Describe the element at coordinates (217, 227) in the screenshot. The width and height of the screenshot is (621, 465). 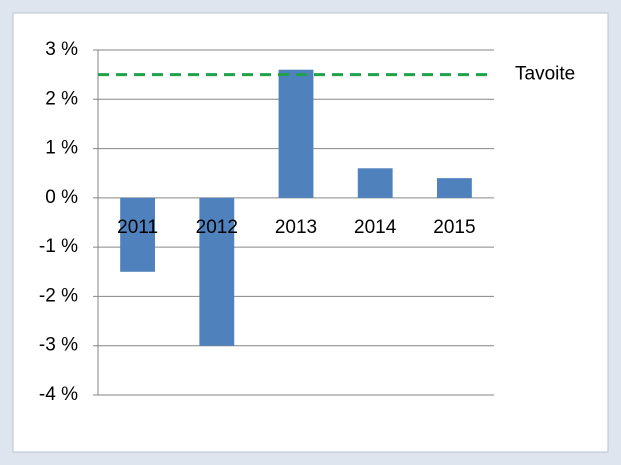
I see `x-tick-label: 2012` at that location.